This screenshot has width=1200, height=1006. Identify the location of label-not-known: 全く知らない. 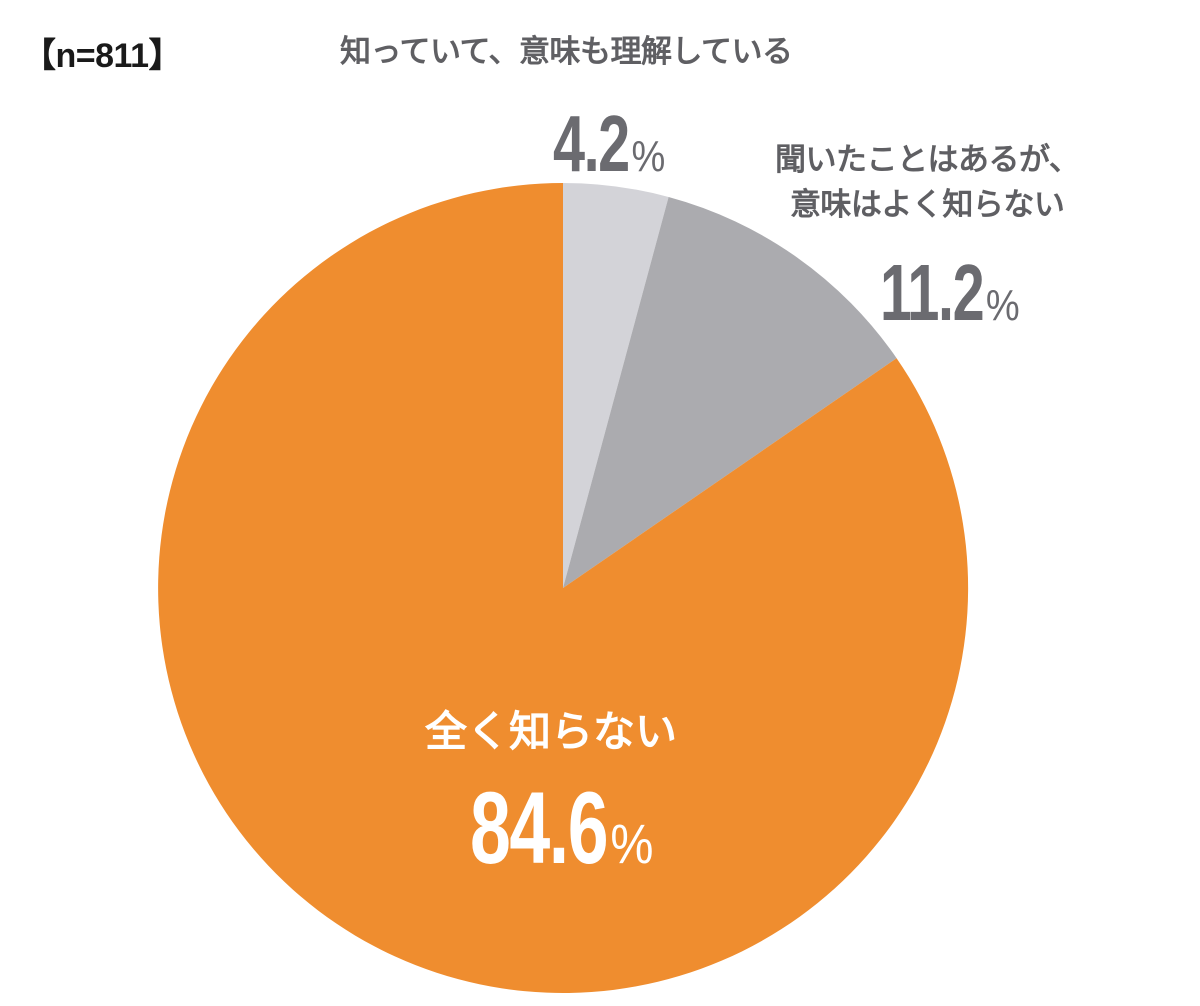
(551, 731).